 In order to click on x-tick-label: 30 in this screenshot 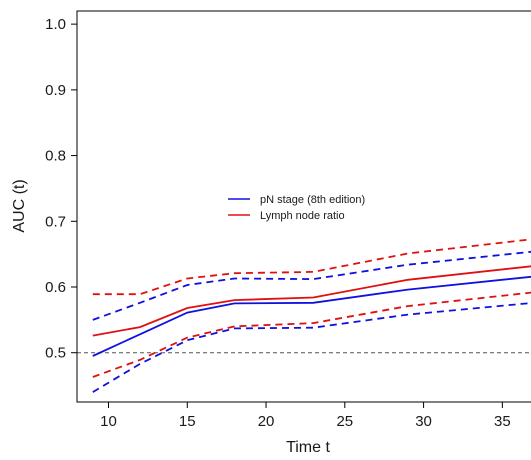, I will do `click(423, 421)`.